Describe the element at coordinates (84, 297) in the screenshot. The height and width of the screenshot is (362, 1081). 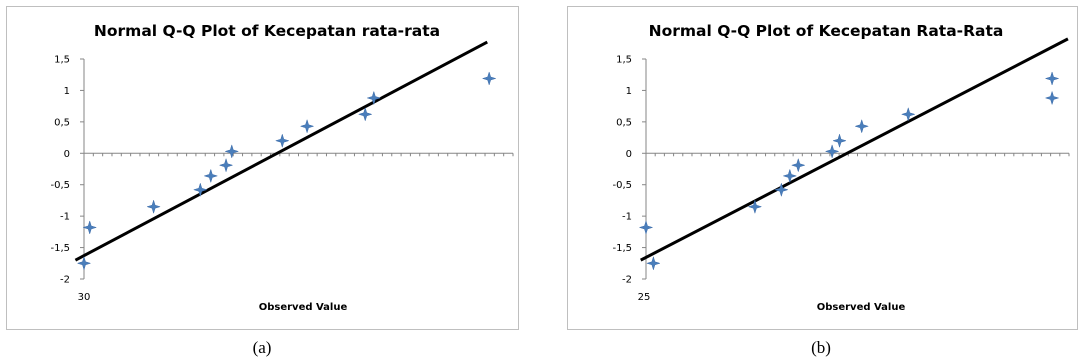
I see `x-tick-label: 30` at that location.